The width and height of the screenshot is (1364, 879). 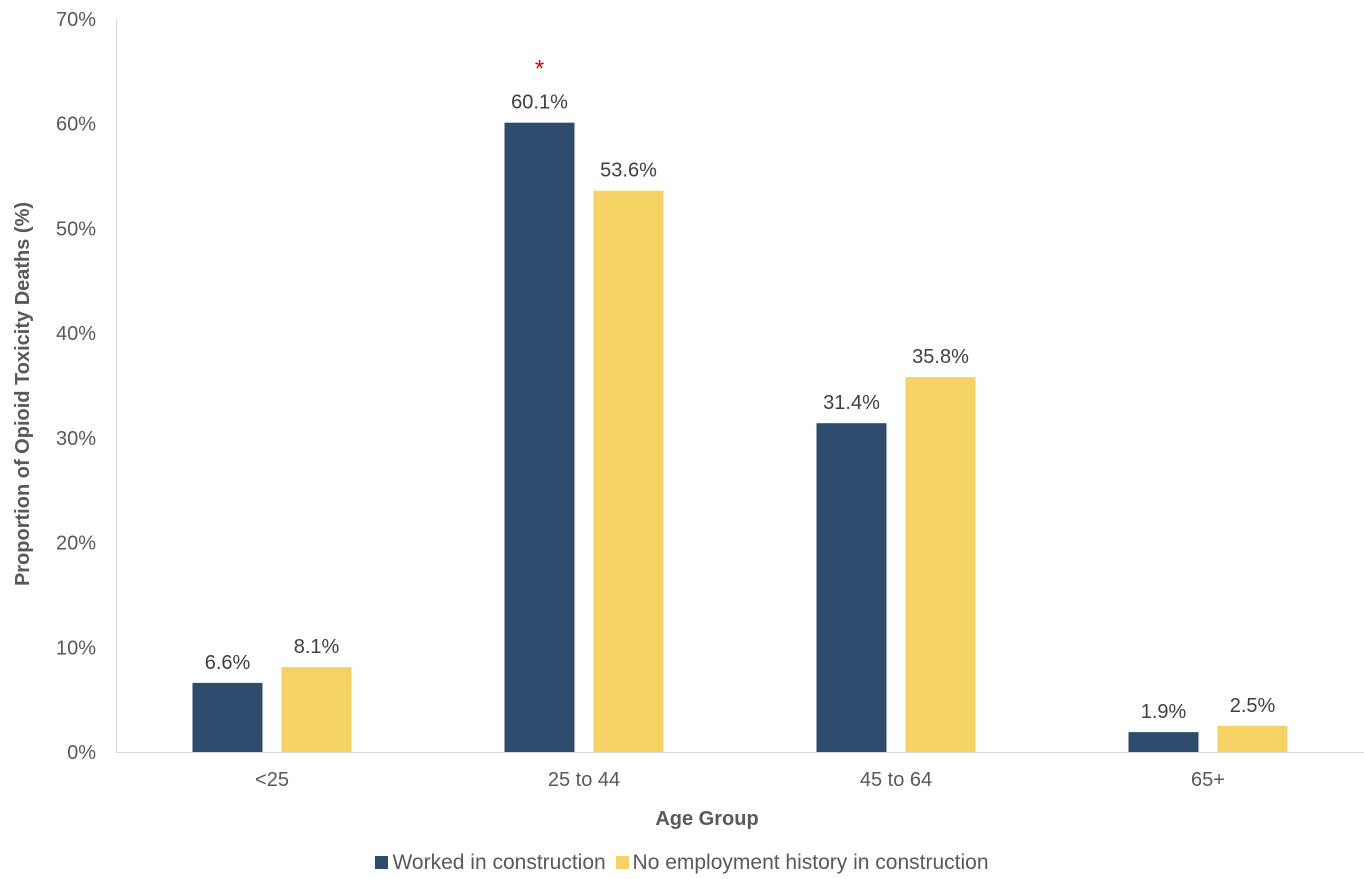 What do you see at coordinates (584, 780) in the screenshot?
I see `x-tick-label: 25 to 44` at bounding box center [584, 780].